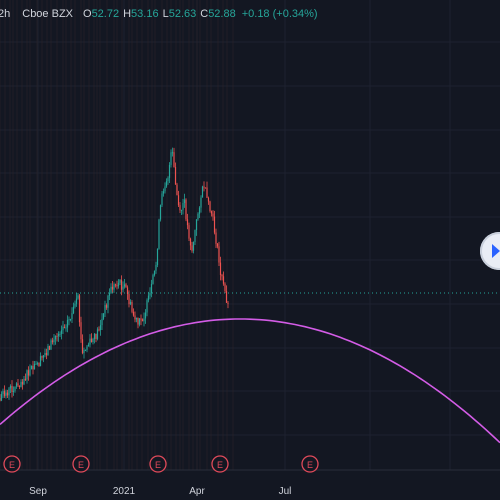 This screenshot has height=500, width=500. I want to click on legend-close: 52.88, so click(222, 14).